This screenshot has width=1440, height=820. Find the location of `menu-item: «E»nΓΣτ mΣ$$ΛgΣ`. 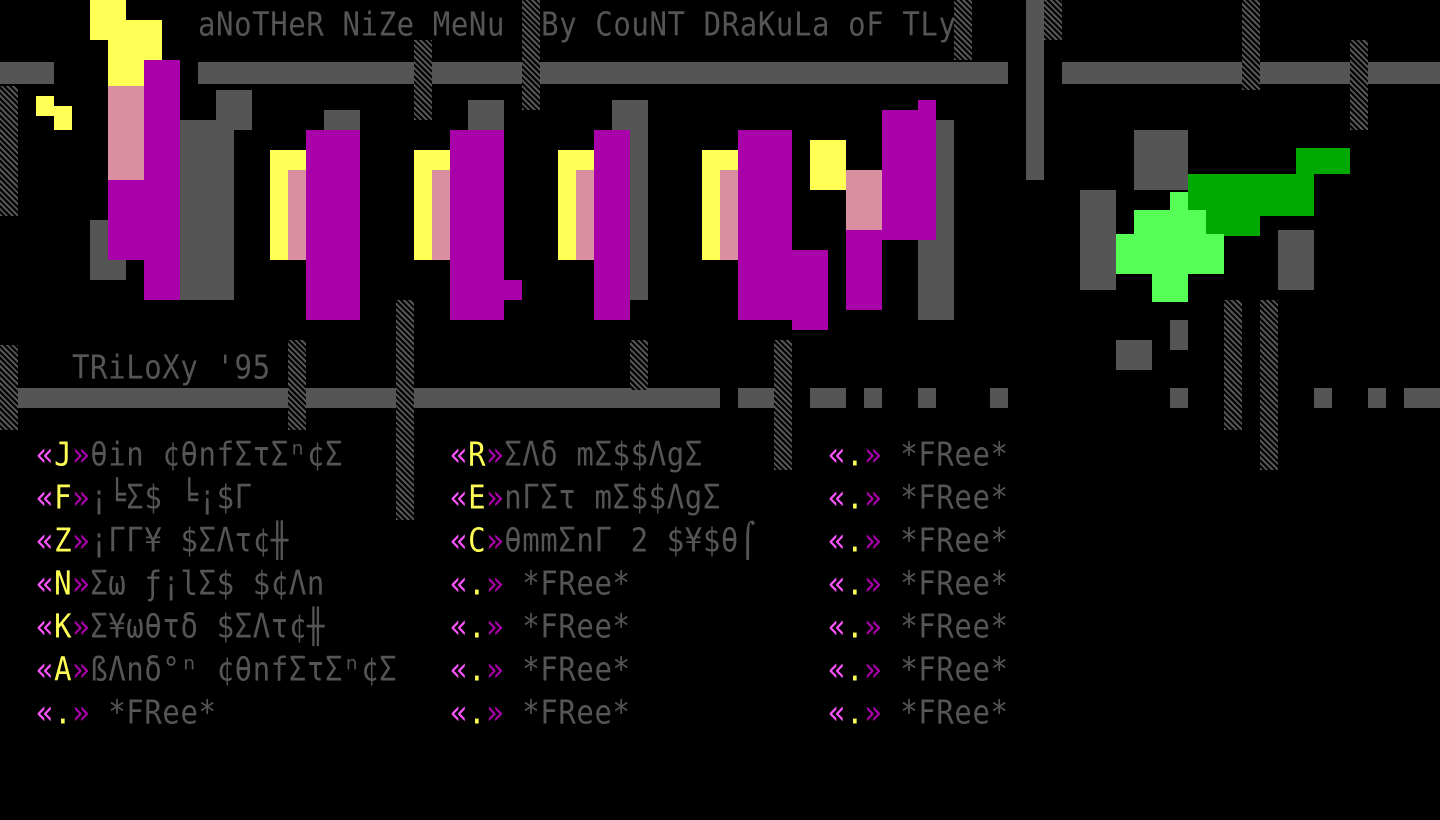

menu-item: «E»nΓΣτ mΣ$$ΛgΣ is located at coordinates (585, 497).